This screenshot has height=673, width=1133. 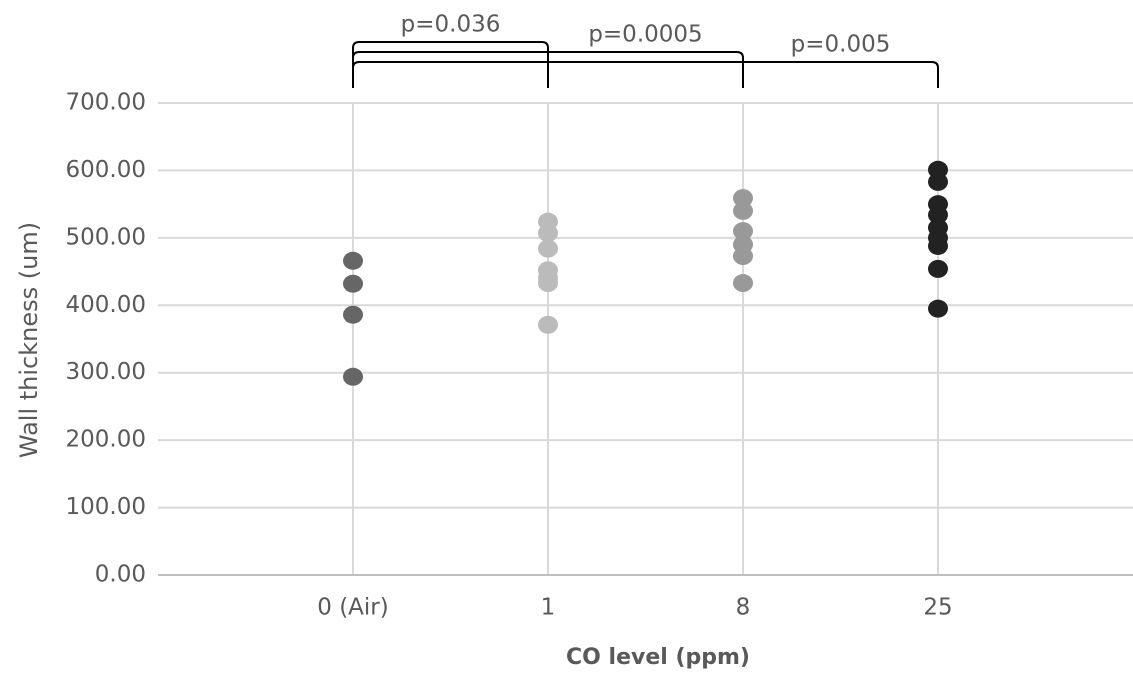 What do you see at coordinates (743, 608) in the screenshot?
I see `x-tick-label: 8` at bounding box center [743, 608].